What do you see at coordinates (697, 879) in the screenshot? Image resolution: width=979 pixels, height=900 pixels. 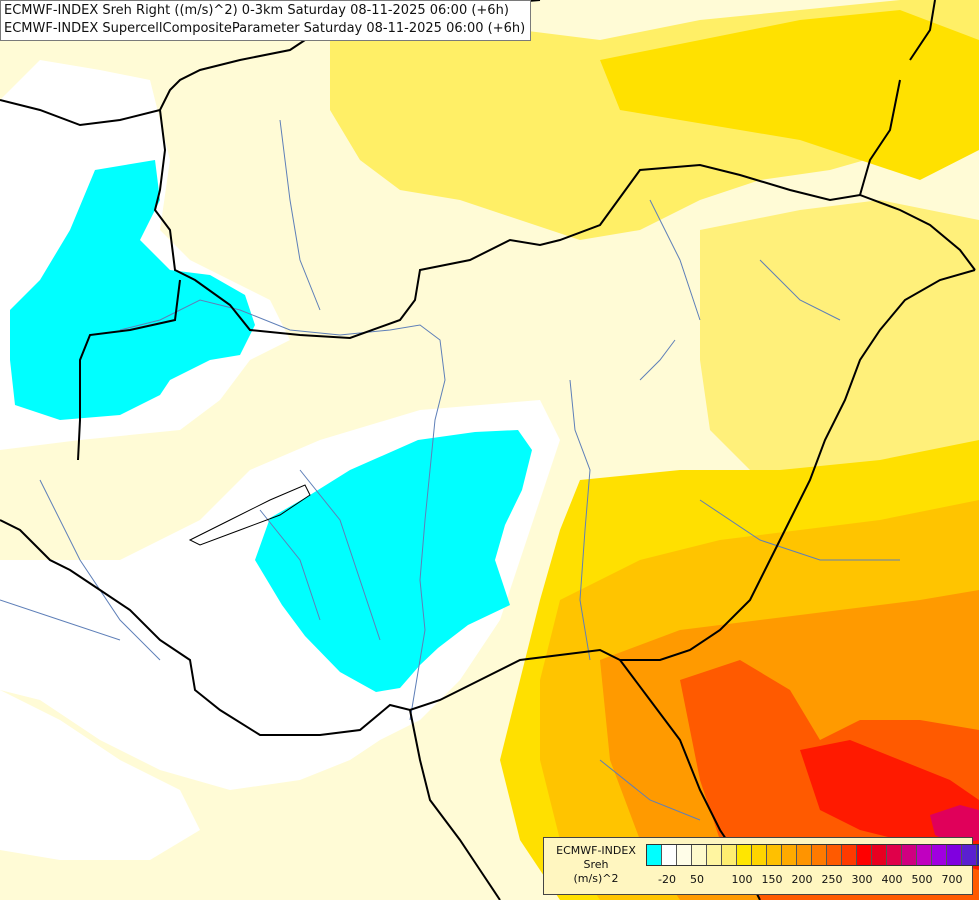 I see `legend-tick-label: 50` at bounding box center [697, 879].